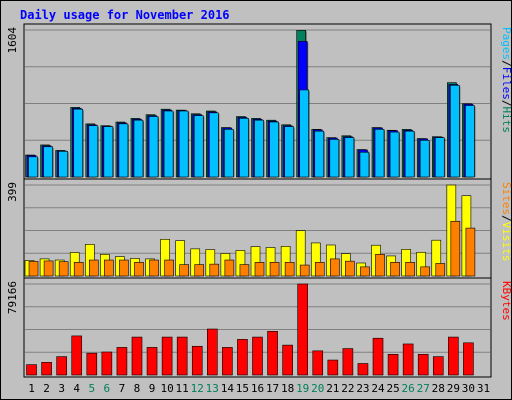 This screenshot has height=400, width=512. Describe the element at coordinates (182, 388) in the screenshot. I see `x-tick-label: 11` at that location.